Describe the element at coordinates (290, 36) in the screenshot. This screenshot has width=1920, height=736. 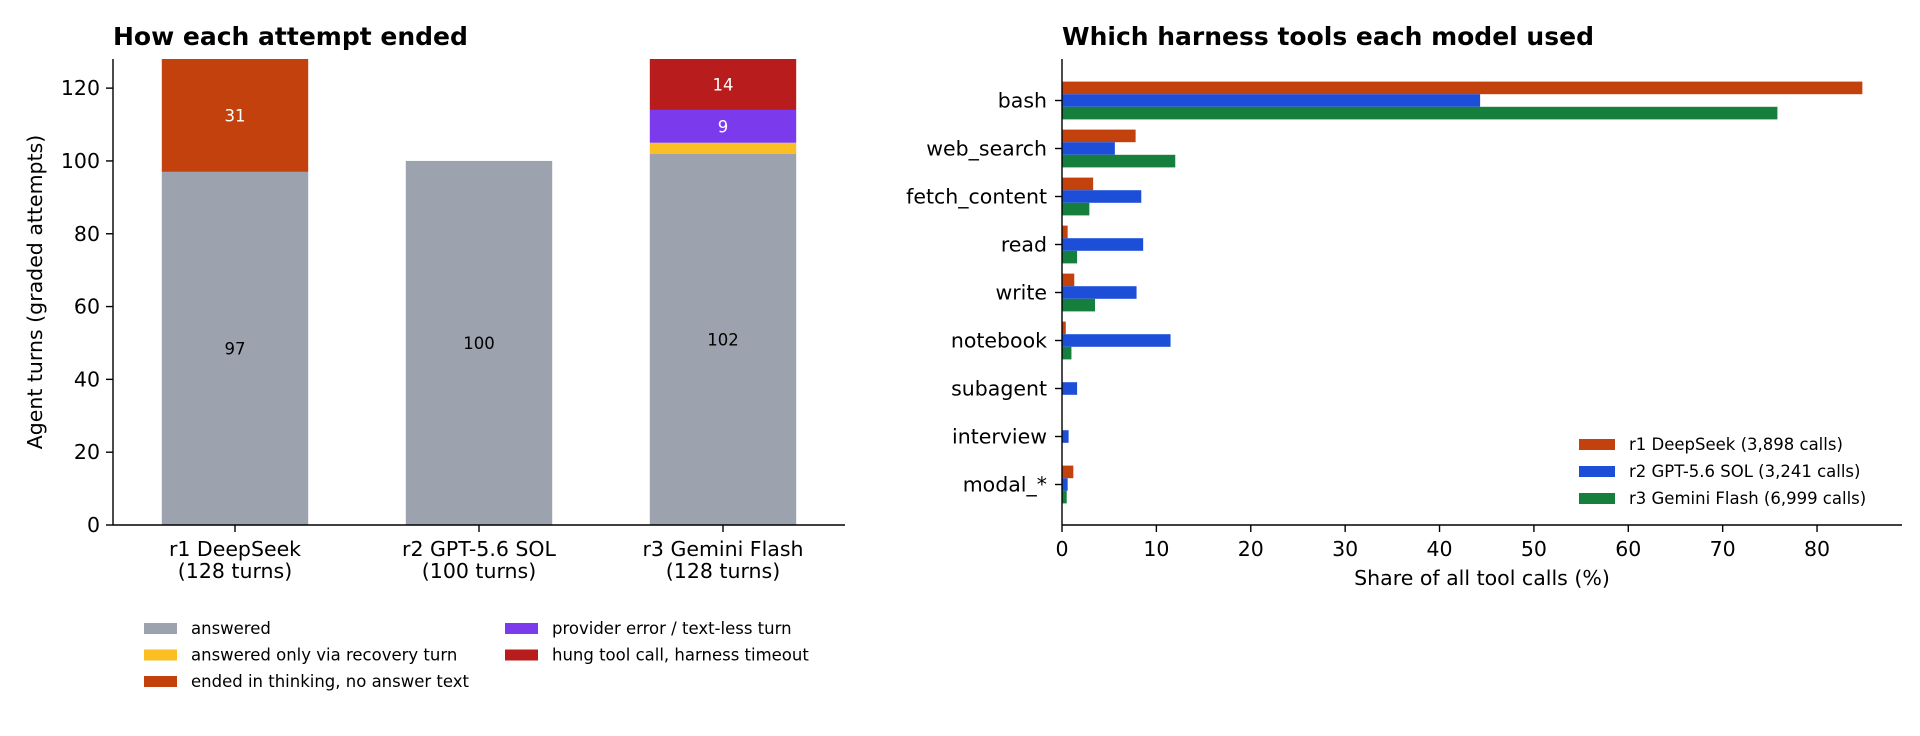
I see `left-chart-title: How each attempt ended` at that location.